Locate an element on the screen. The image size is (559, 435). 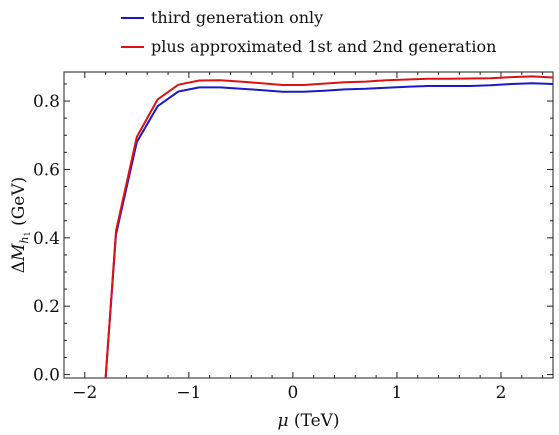
x-tick-label: 0 is located at coordinates (292, 393).